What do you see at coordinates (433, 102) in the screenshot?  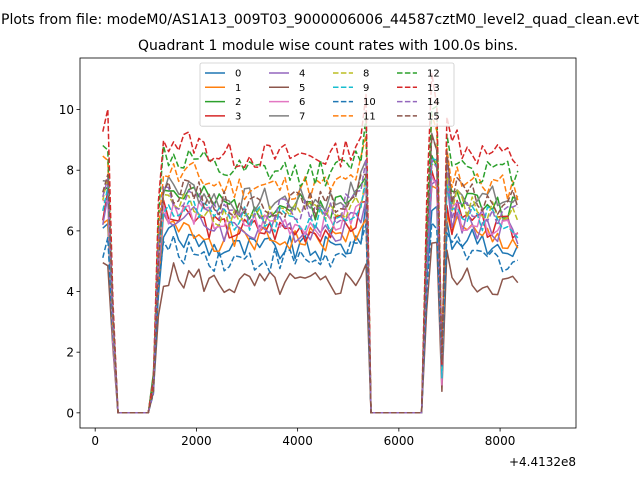 I see `legend-label-14: 14` at bounding box center [433, 102].